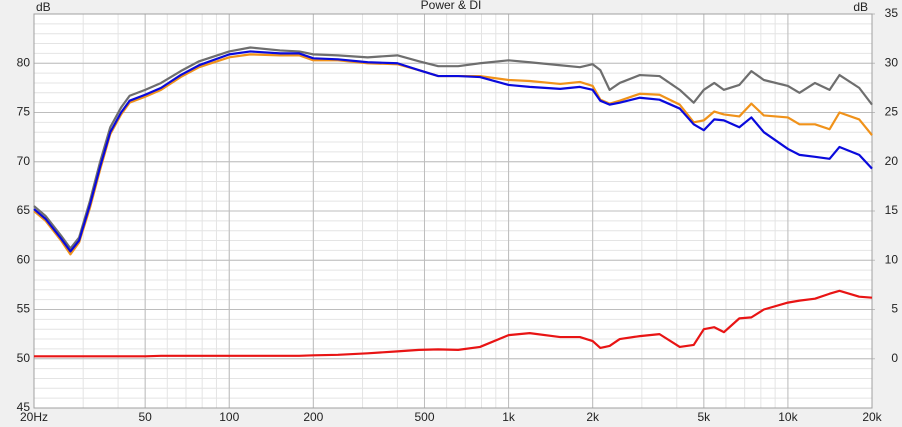  Describe the element at coordinates (509, 417) in the screenshot. I see `x-tick-label: 1k` at that location.